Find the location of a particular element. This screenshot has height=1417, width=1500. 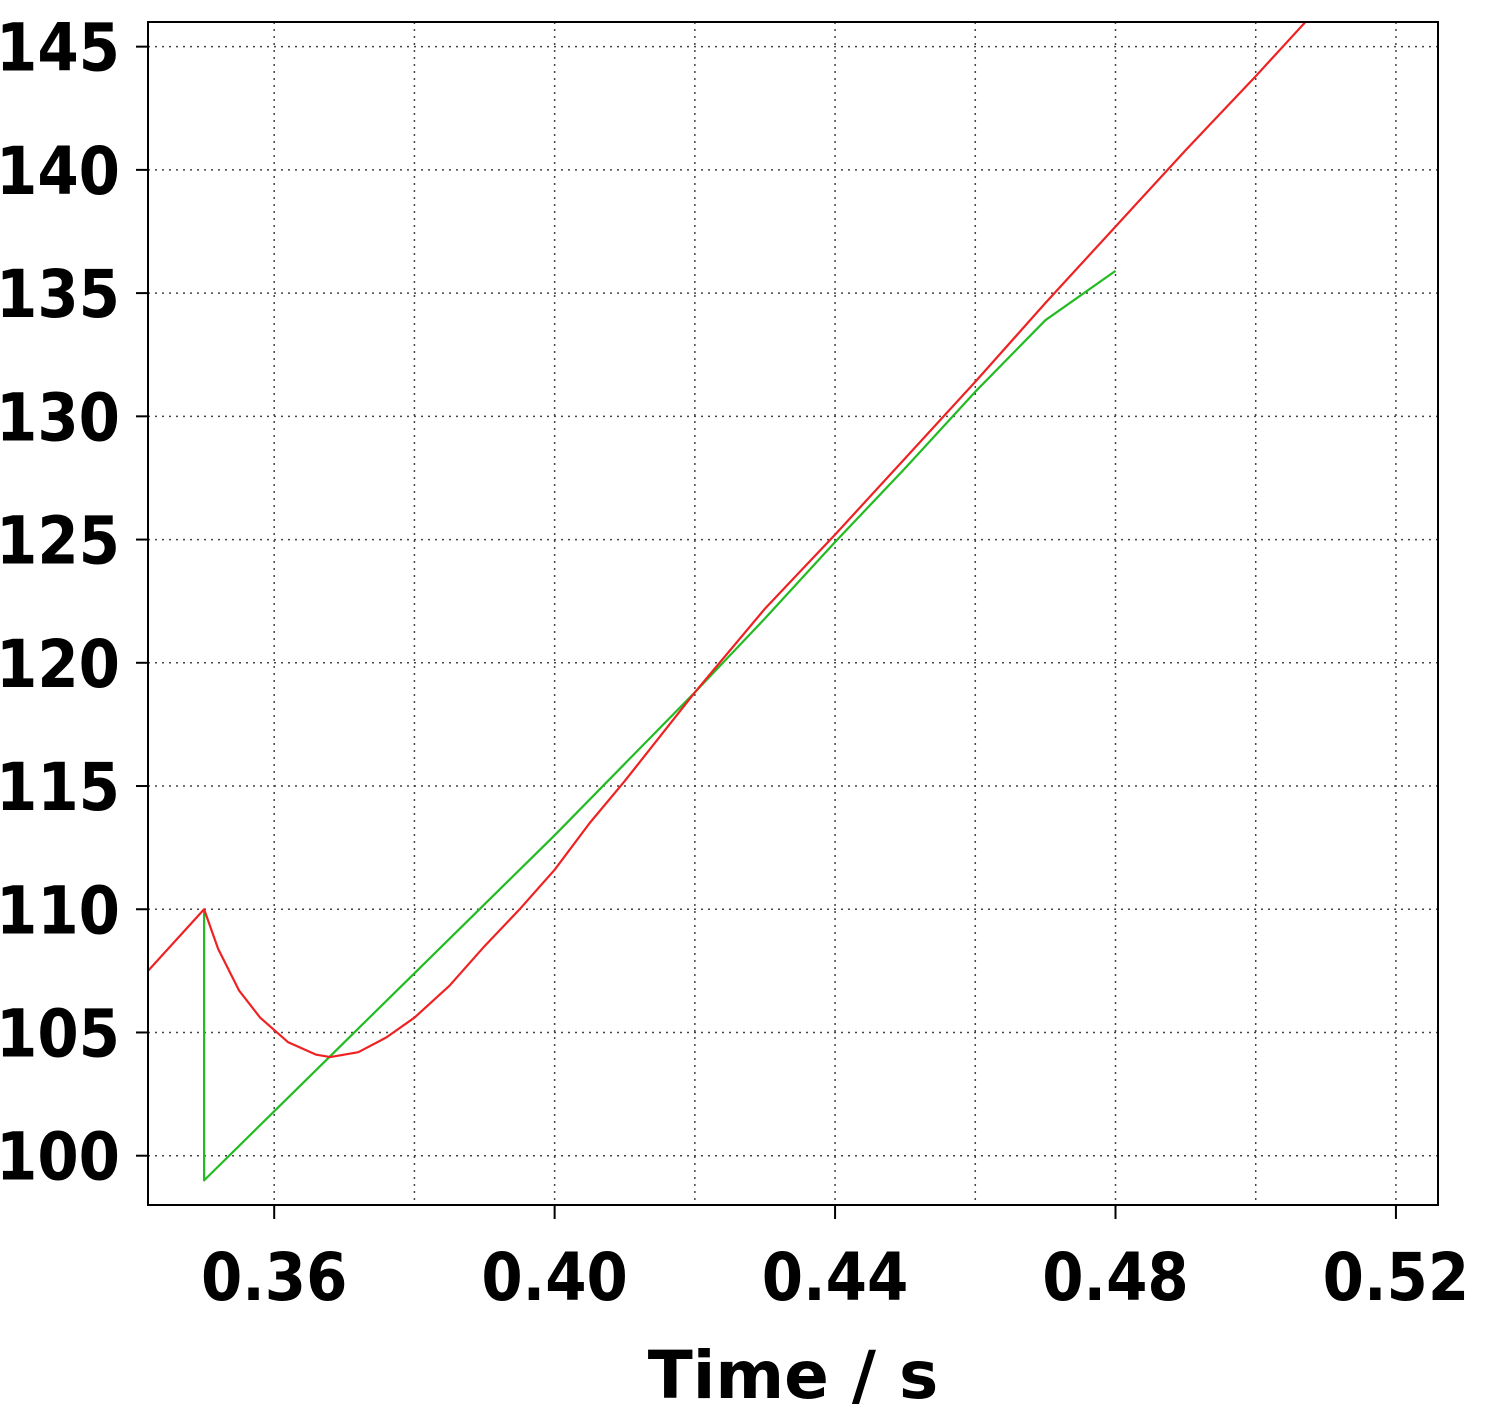

y-tick-label: 130 is located at coordinates (60, 417).